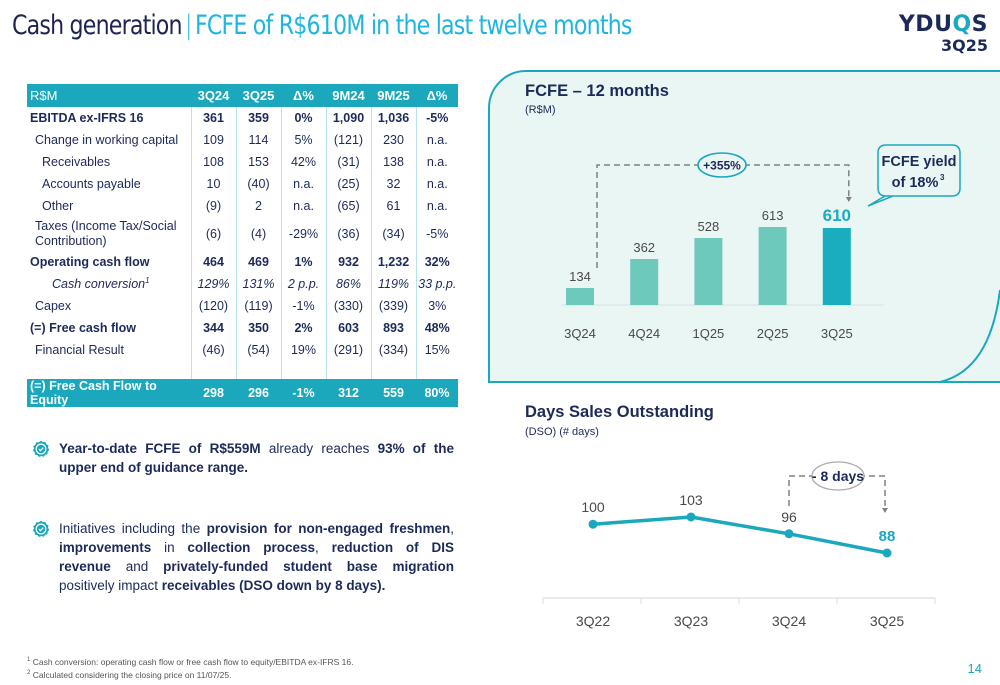  Describe the element at coordinates (887, 621) in the screenshot. I see `x-tick-label: 3Q25` at that location.